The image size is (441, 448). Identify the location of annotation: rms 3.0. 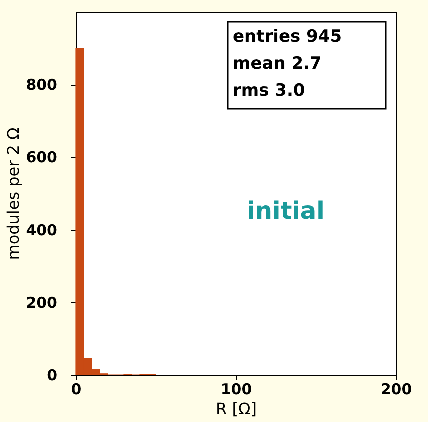
(269, 91).